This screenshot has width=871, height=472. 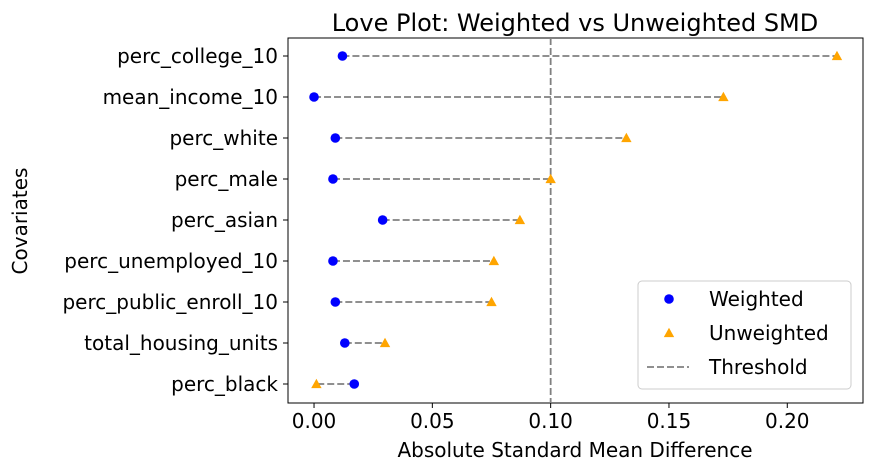 I want to click on y-axis-label: Covariates, so click(x=20, y=221).